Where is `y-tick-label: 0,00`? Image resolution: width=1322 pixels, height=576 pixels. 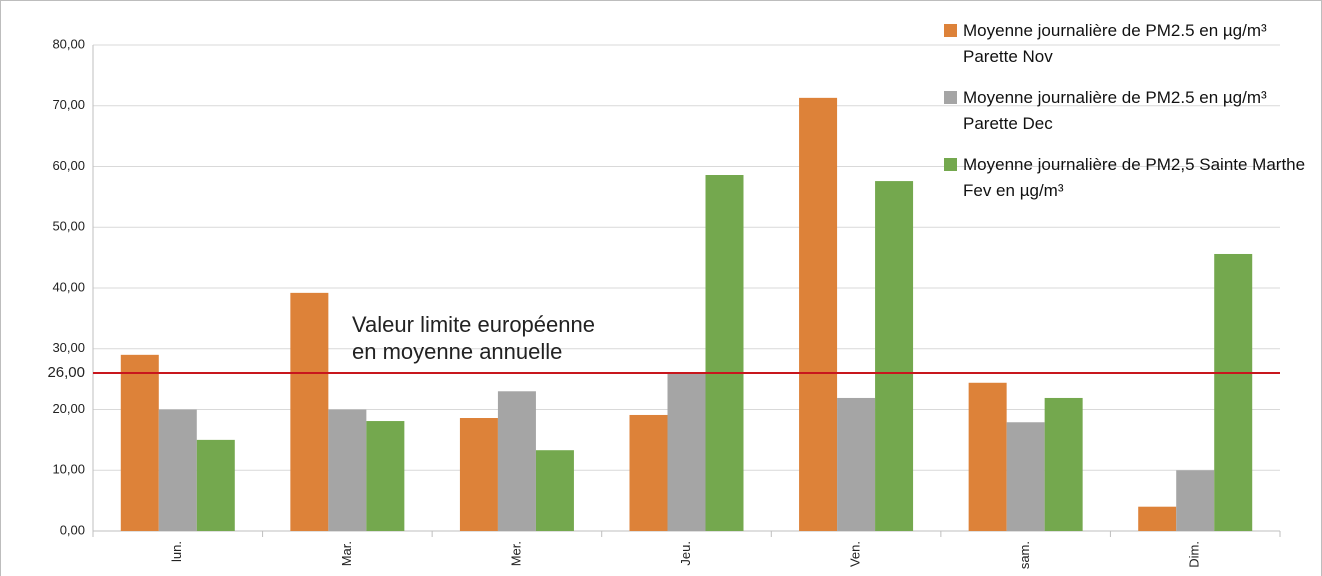 y-tick-label: 0,00 is located at coordinates (72, 529).